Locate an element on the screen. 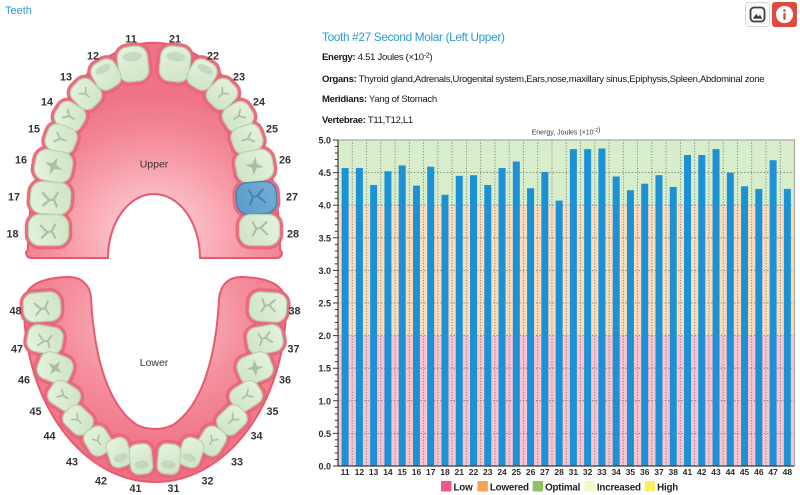 This screenshot has width=800, height=495. svg-text: 4.5 is located at coordinates (324, 173).